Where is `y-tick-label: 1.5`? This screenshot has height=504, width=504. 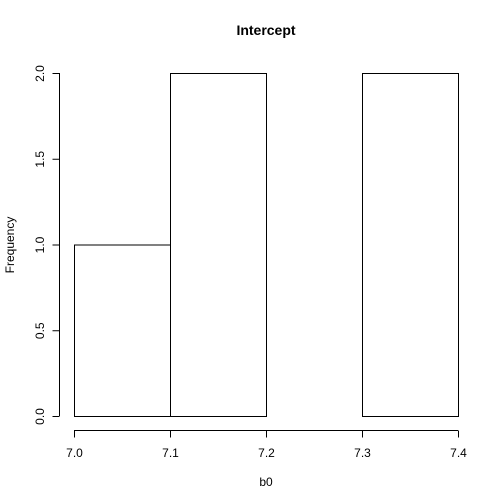
y-tick-label: 1.5 is located at coordinates (40, 159).